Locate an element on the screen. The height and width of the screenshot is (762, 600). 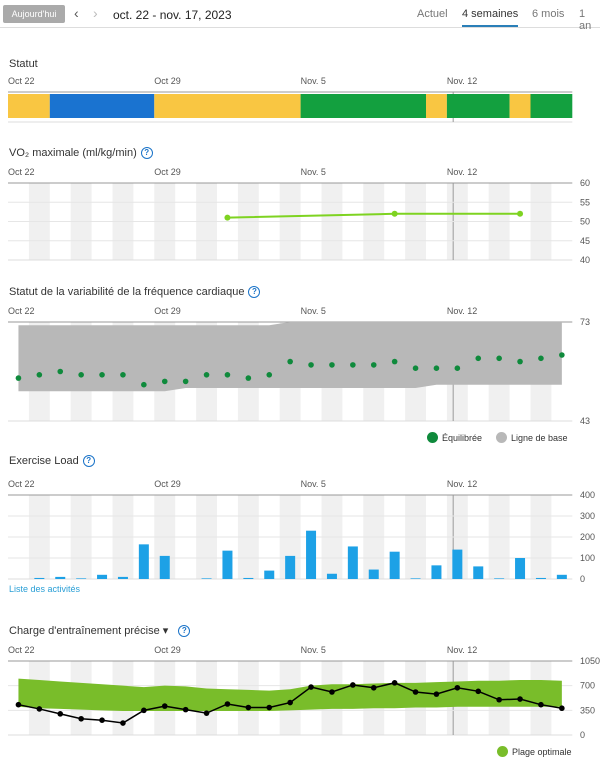
y-tick-label: 1050 is located at coordinates (590, 661).